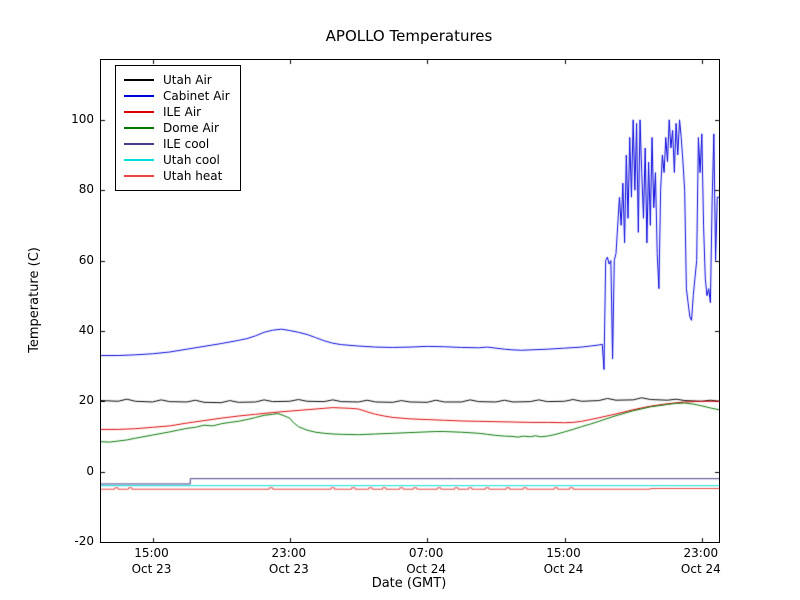 The height and width of the screenshot is (600, 800). I want to click on legend-label: Utah Air, so click(187, 80).